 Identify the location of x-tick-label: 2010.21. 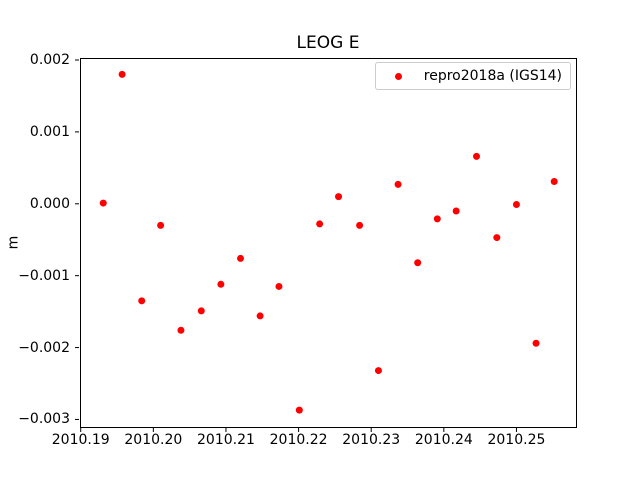
(226, 440).